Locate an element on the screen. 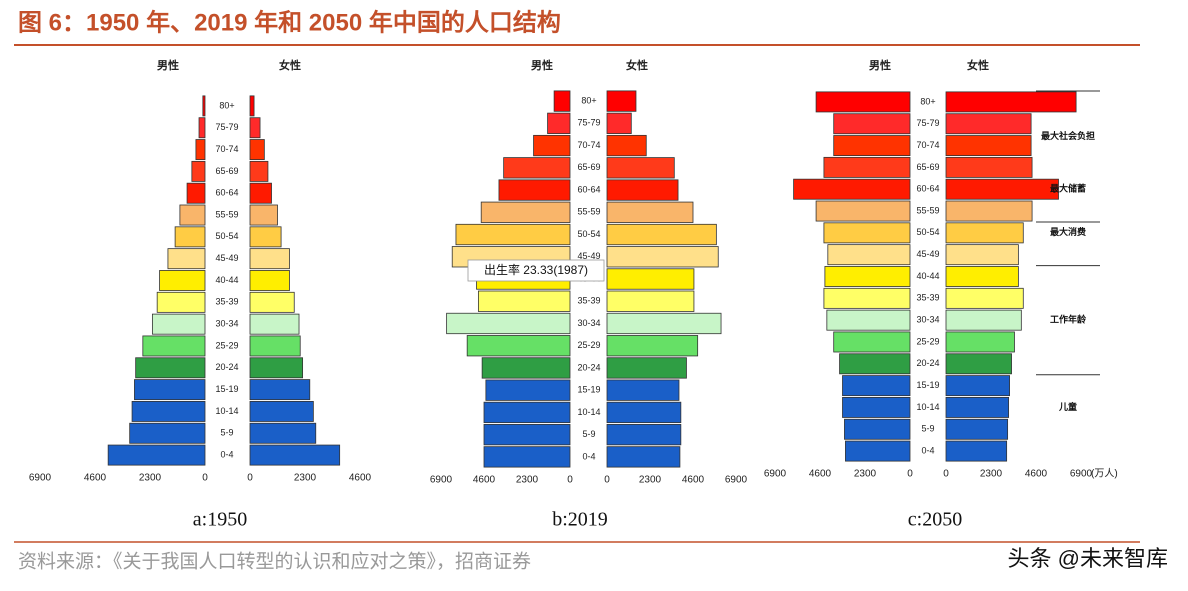 The width and height of the screenshot is (1188, 591). age-label: 50-54 is located at coordinates (226, 236).